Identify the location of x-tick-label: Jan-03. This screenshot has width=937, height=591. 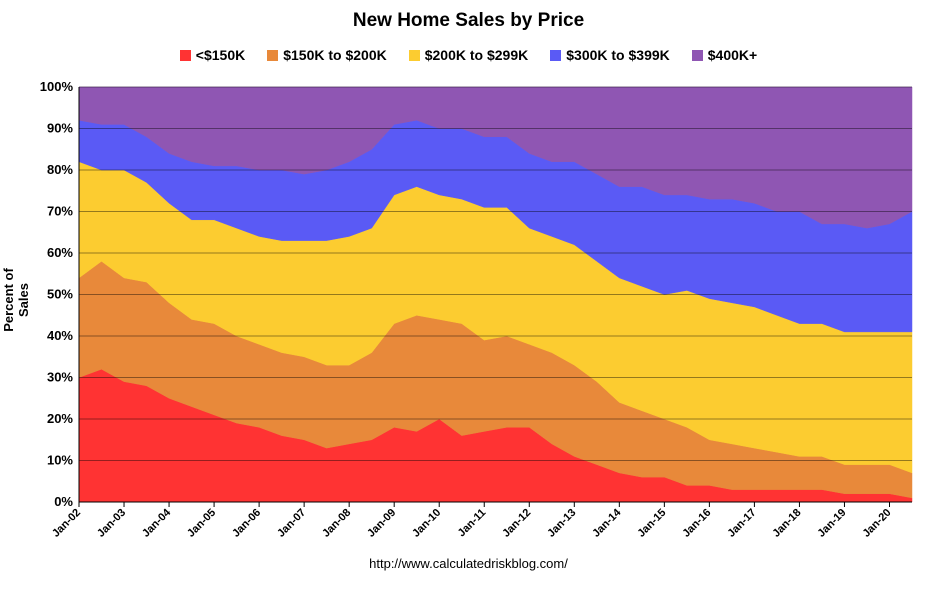
(111, 523).